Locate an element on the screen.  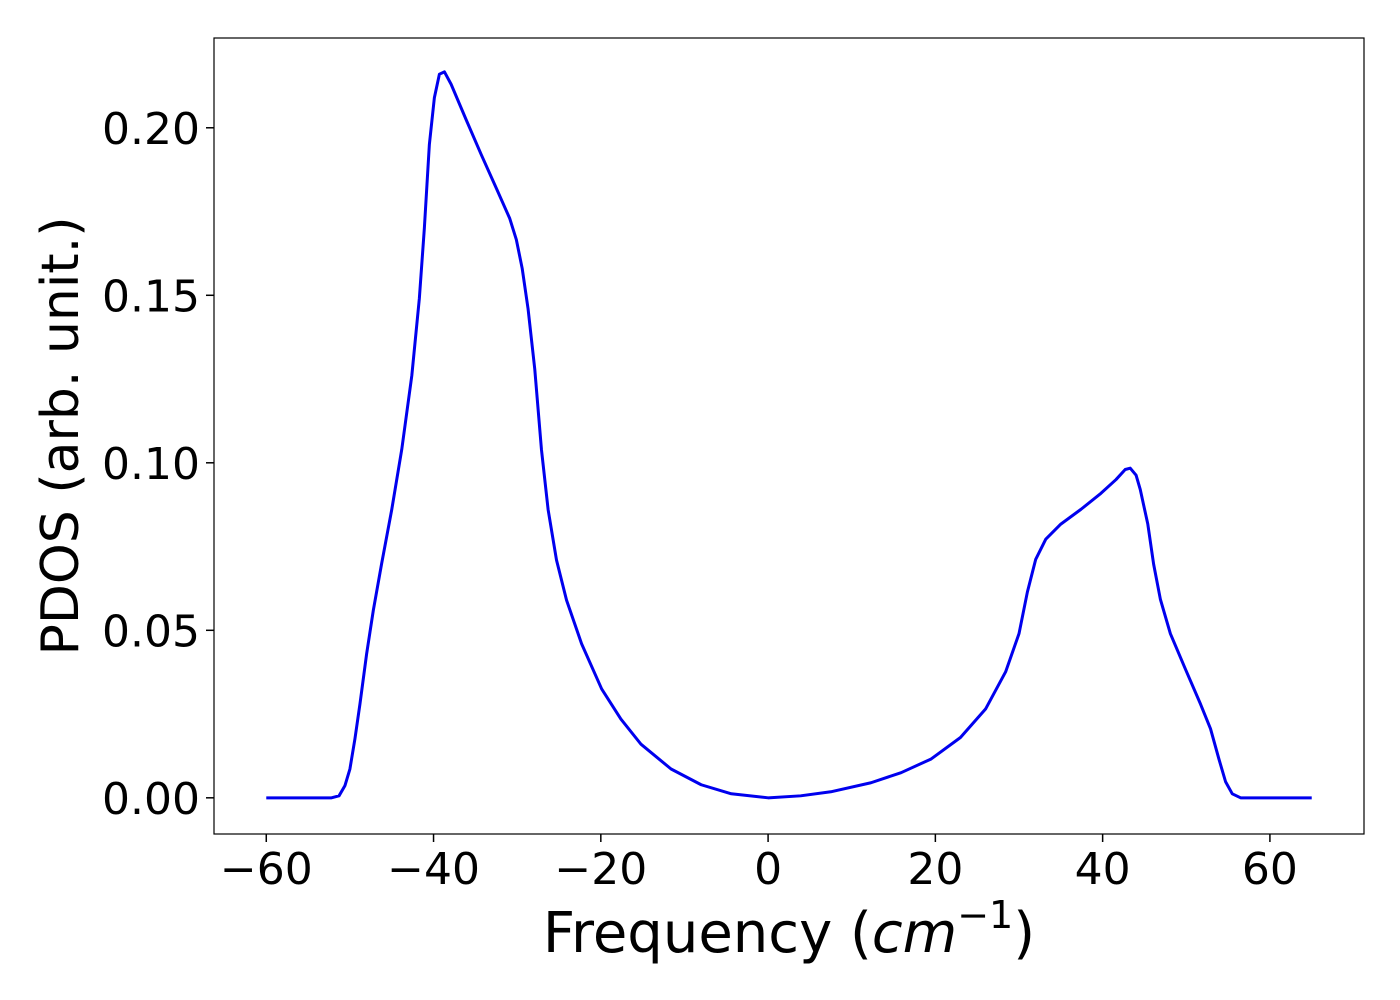
y-tick-label: 0.00 is located at coordinates (151, 799).